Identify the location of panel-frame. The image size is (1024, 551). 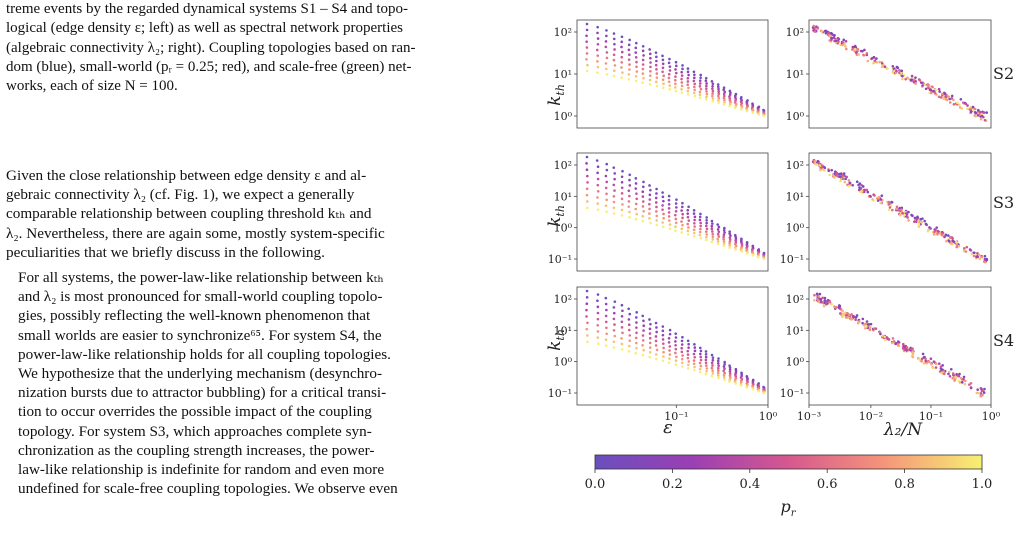
(672, 212).